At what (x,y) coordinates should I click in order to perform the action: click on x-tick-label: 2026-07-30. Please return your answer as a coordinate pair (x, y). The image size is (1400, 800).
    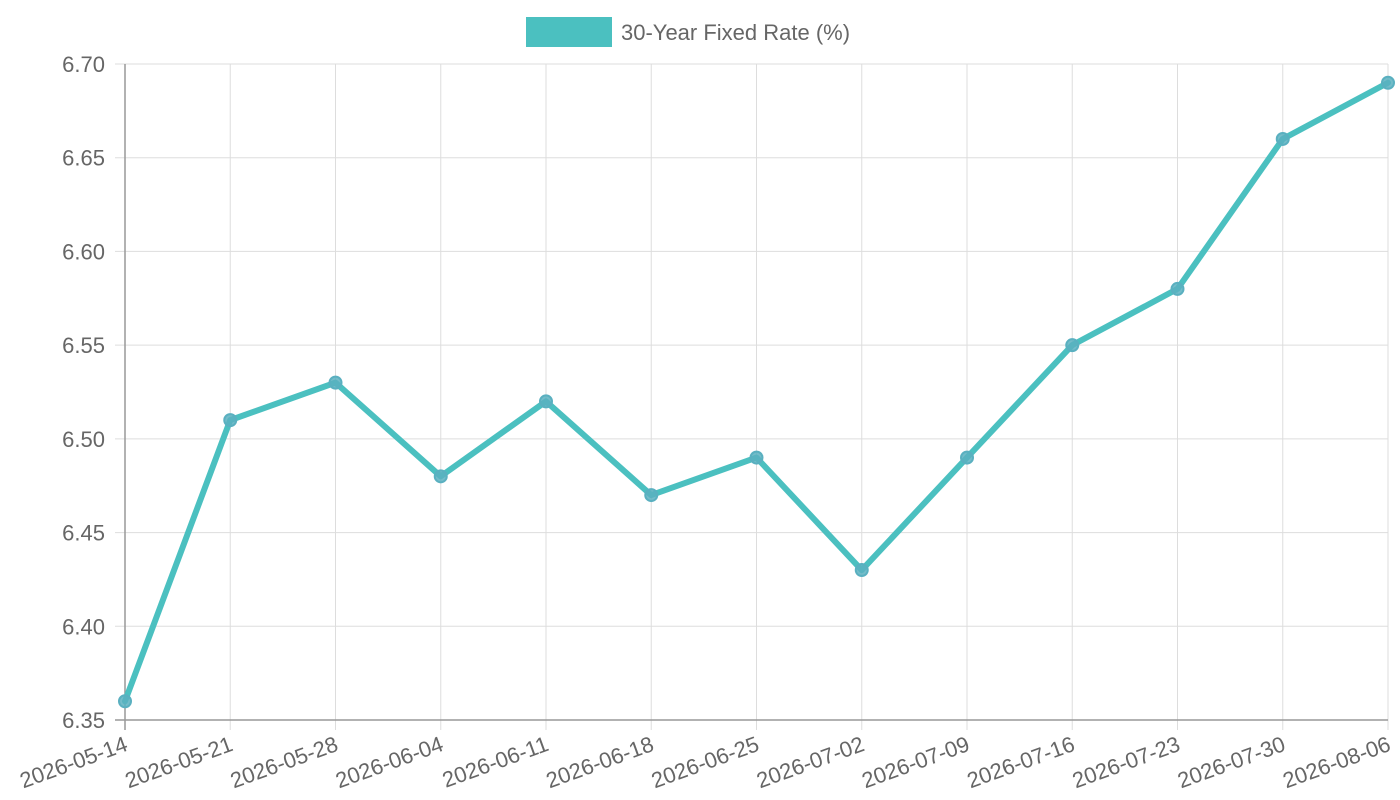
    Looking at the image, I should click on (1231, 762).